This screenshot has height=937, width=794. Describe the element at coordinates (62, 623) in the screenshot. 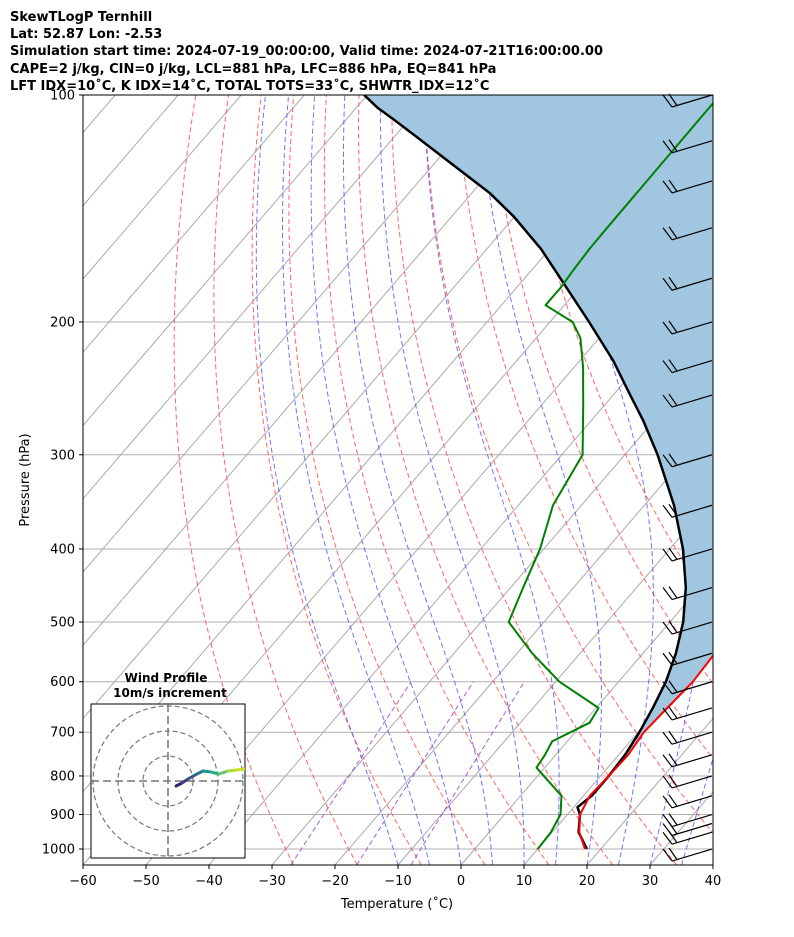

I see `y-tick-label: 500` at that location.